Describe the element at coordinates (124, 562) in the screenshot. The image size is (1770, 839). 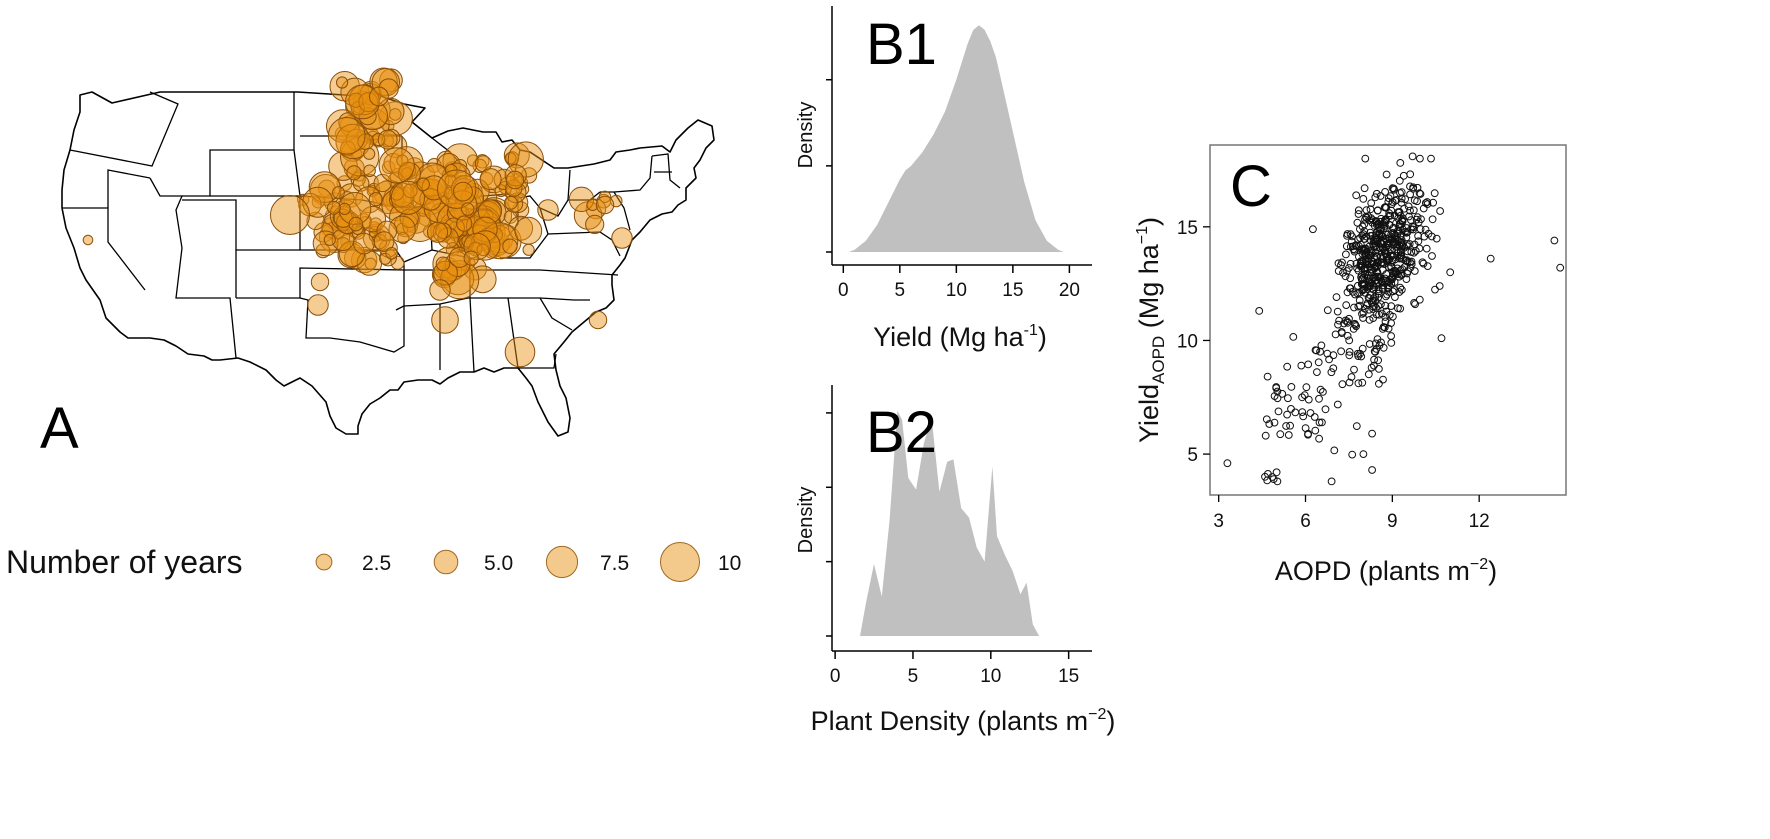
I see `legend-title: Number of years` at that location.